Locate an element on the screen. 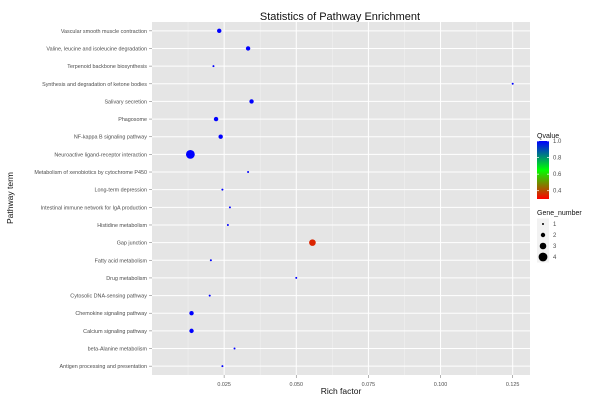 This screenshot has height=400, width=600. qvalue-legend-title: Qvalue is located at coordinates (548, 136).